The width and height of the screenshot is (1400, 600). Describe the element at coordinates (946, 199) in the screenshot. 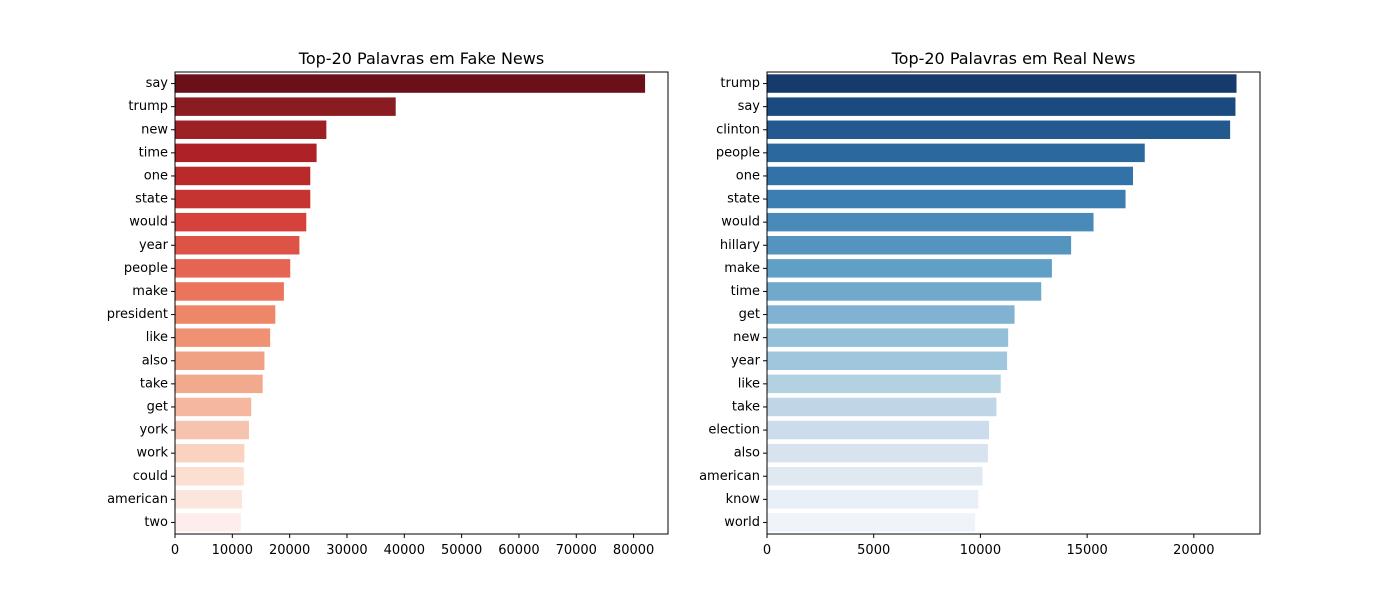

I see `bar-real-state` at that location.